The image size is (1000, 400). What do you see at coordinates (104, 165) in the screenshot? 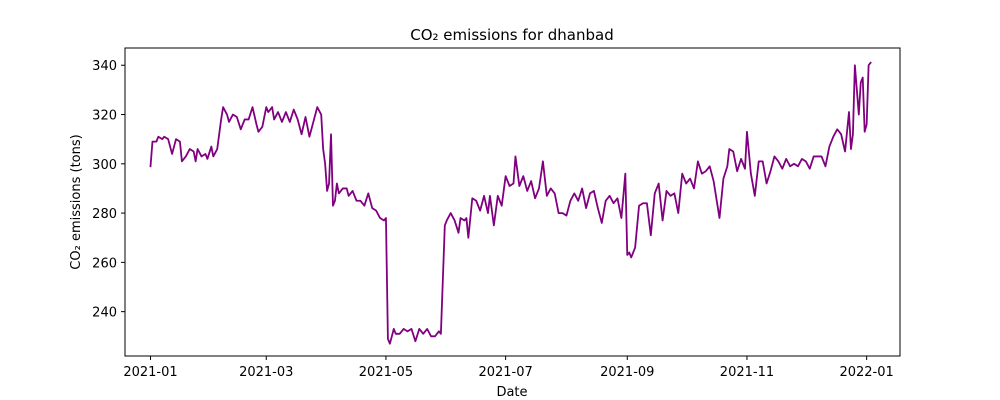
I see `y-tick-label: 300` at bounding box center [104, 165].